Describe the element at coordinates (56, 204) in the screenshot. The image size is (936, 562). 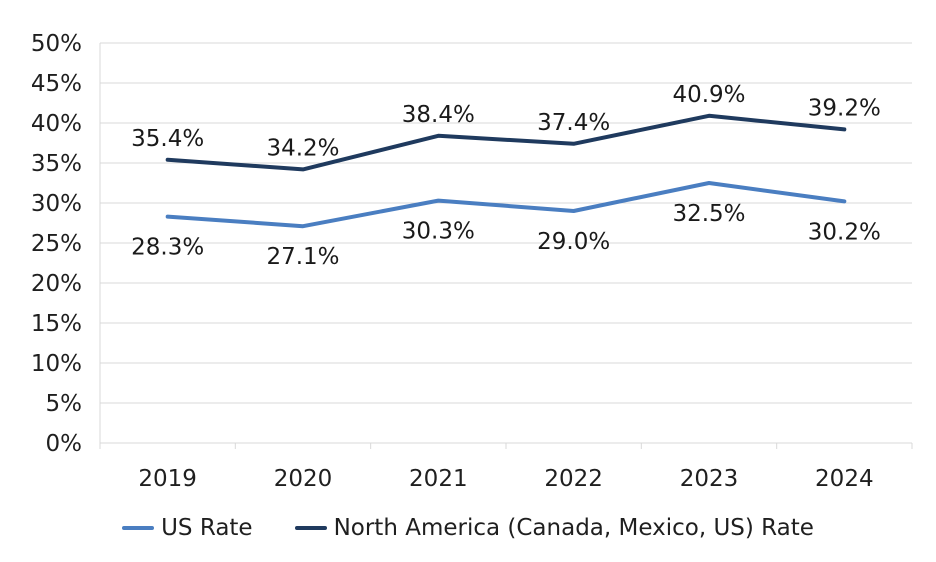
I see `y-axis-tick-label: 30%` at that location.